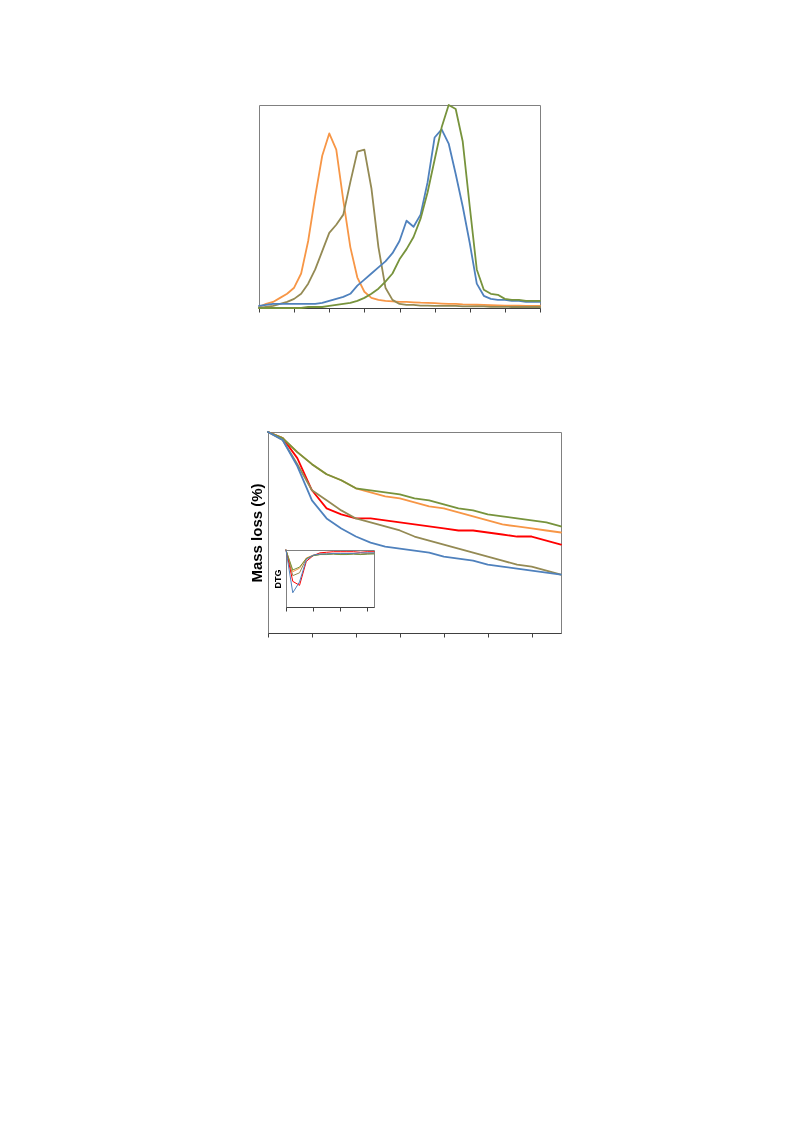 The image size is (793, 1121). I want to click on y-axis-title: Mass loss (%), so click(256, 533).